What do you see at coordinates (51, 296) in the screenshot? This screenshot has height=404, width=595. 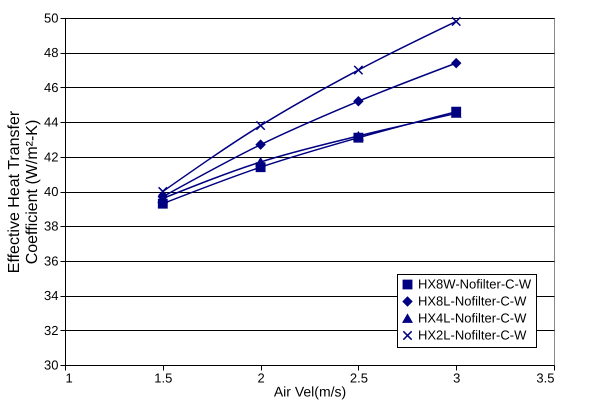 I see `y-tick-label: 34` at bounding box center [51, 296].